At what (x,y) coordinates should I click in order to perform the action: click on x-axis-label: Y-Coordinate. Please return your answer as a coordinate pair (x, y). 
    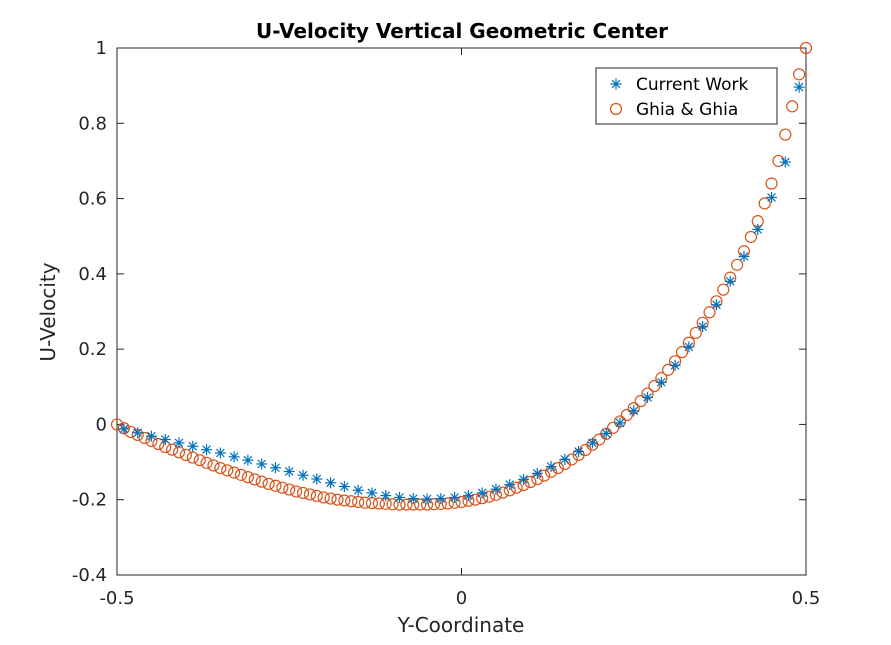
    Looking at the image, I should click on (461, 625).